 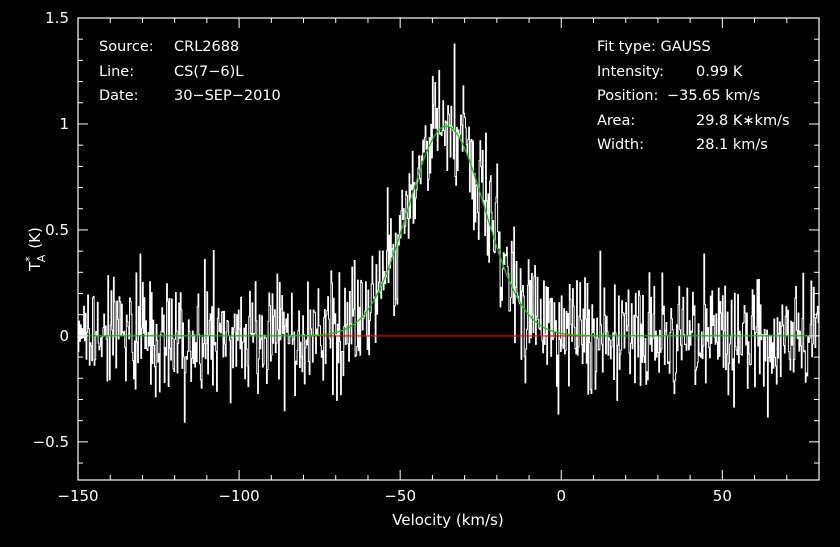 I want to click on x-tick-label: −50, so click(x=400, y=496).